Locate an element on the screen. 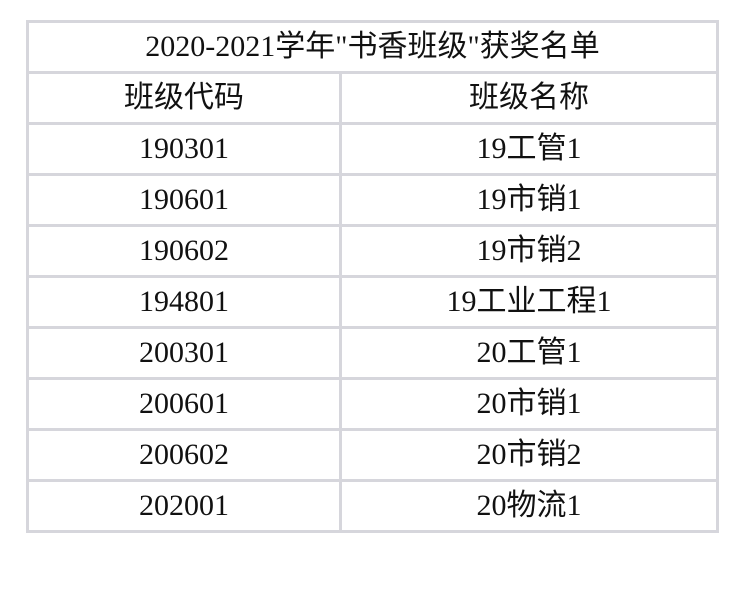 The image size is (734, 595). header-class-name: 班级名称 is located at coordinates (529, 98).